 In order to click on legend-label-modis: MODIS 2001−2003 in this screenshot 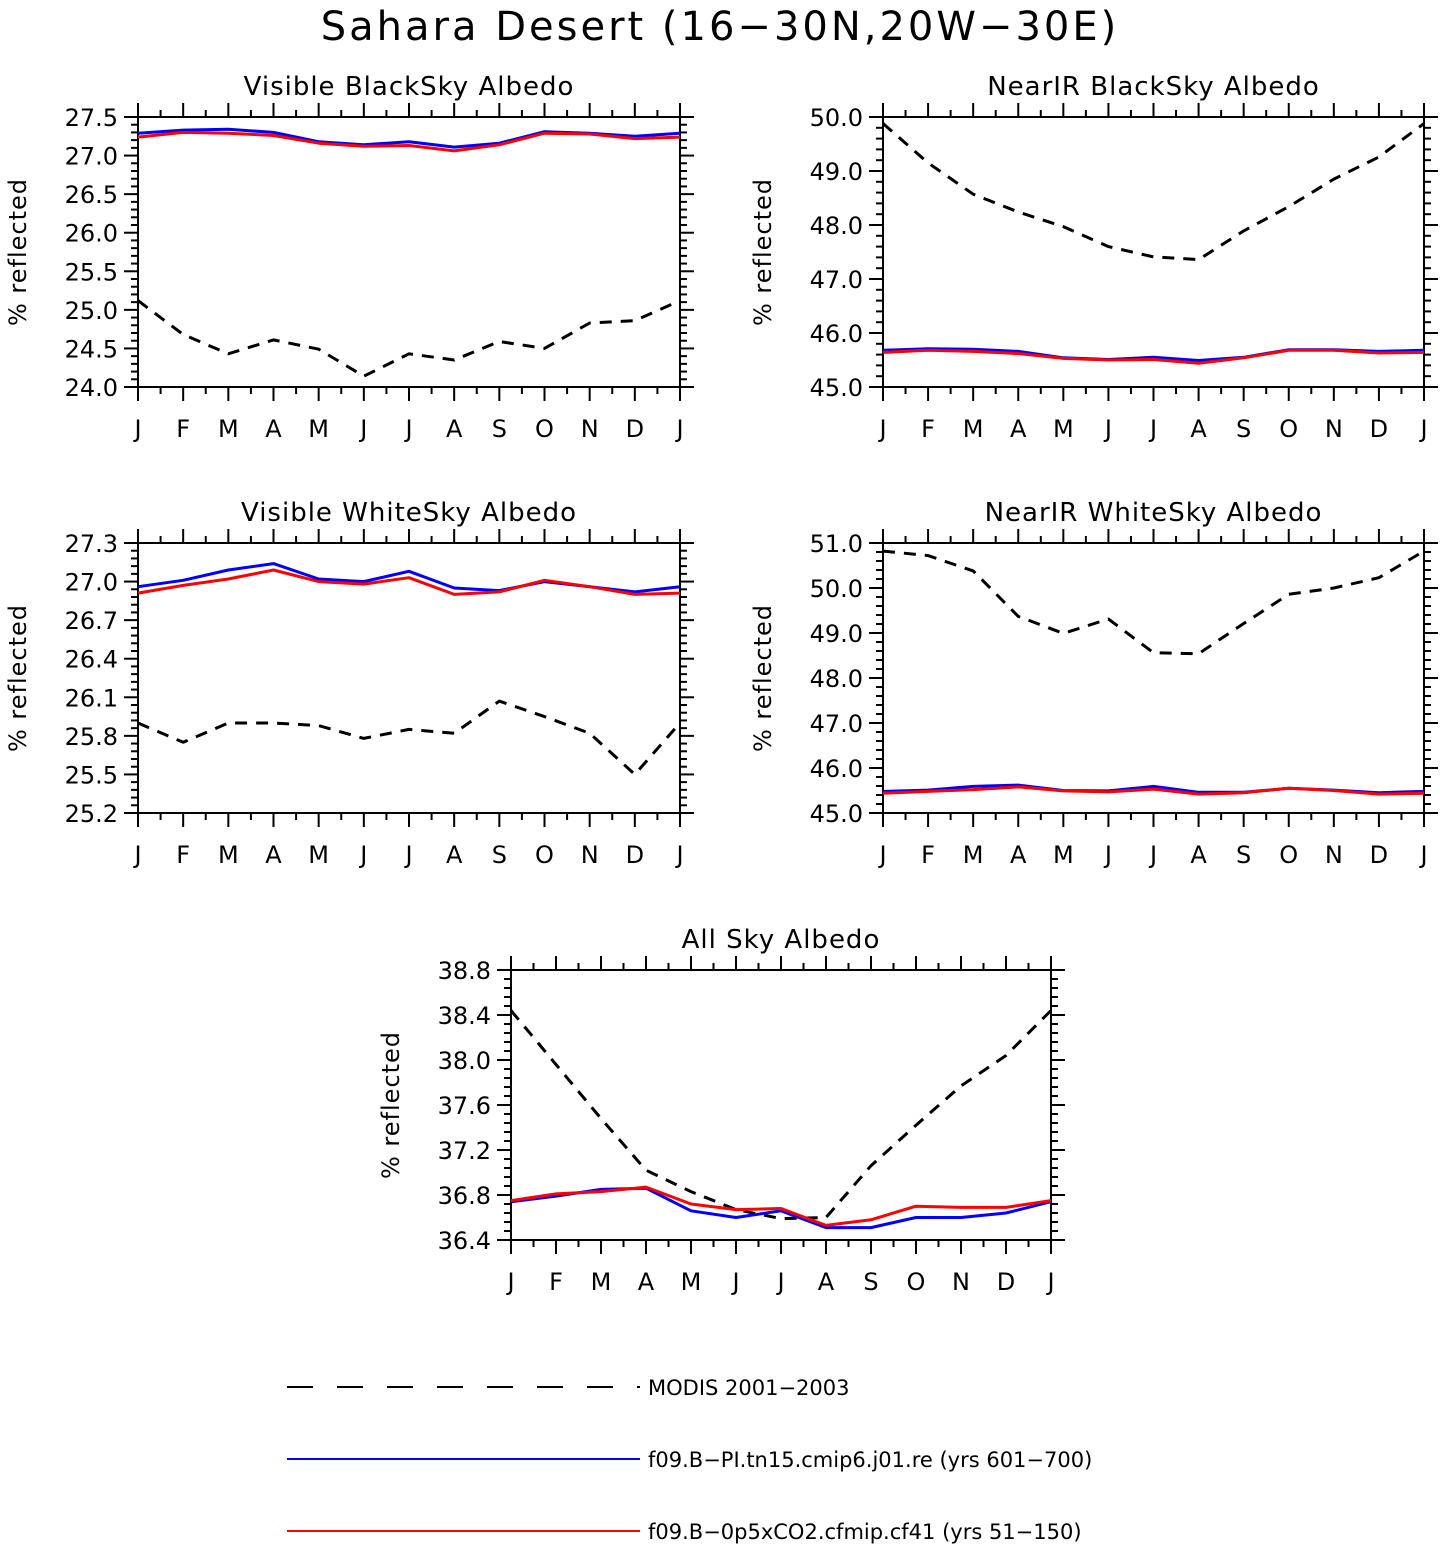, I will do `click(749, 1388)`.